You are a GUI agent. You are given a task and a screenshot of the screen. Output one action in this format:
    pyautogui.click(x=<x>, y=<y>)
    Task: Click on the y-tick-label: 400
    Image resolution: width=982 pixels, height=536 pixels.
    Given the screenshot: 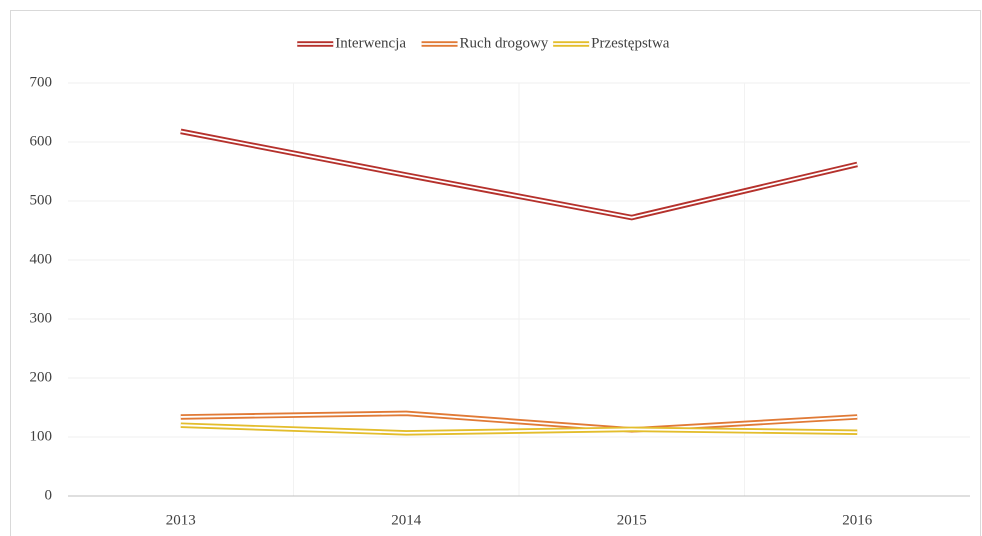 What is the action you would take?
    pyautogui.click(x=41, y=259)
    